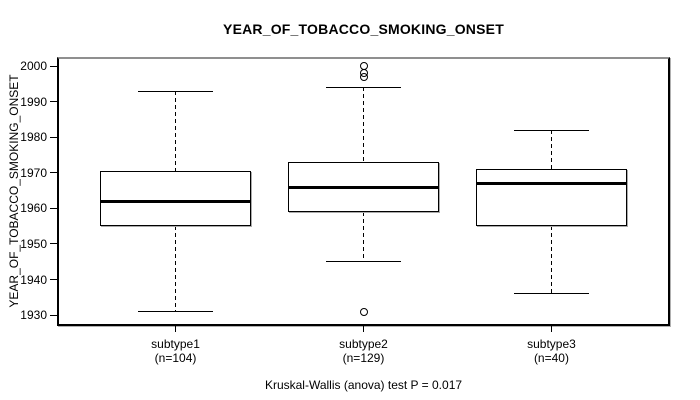 Image resolution: width=700 pixels, height=400 pixels. I want to click on y-tick-label: 1930, so click(33, 315).